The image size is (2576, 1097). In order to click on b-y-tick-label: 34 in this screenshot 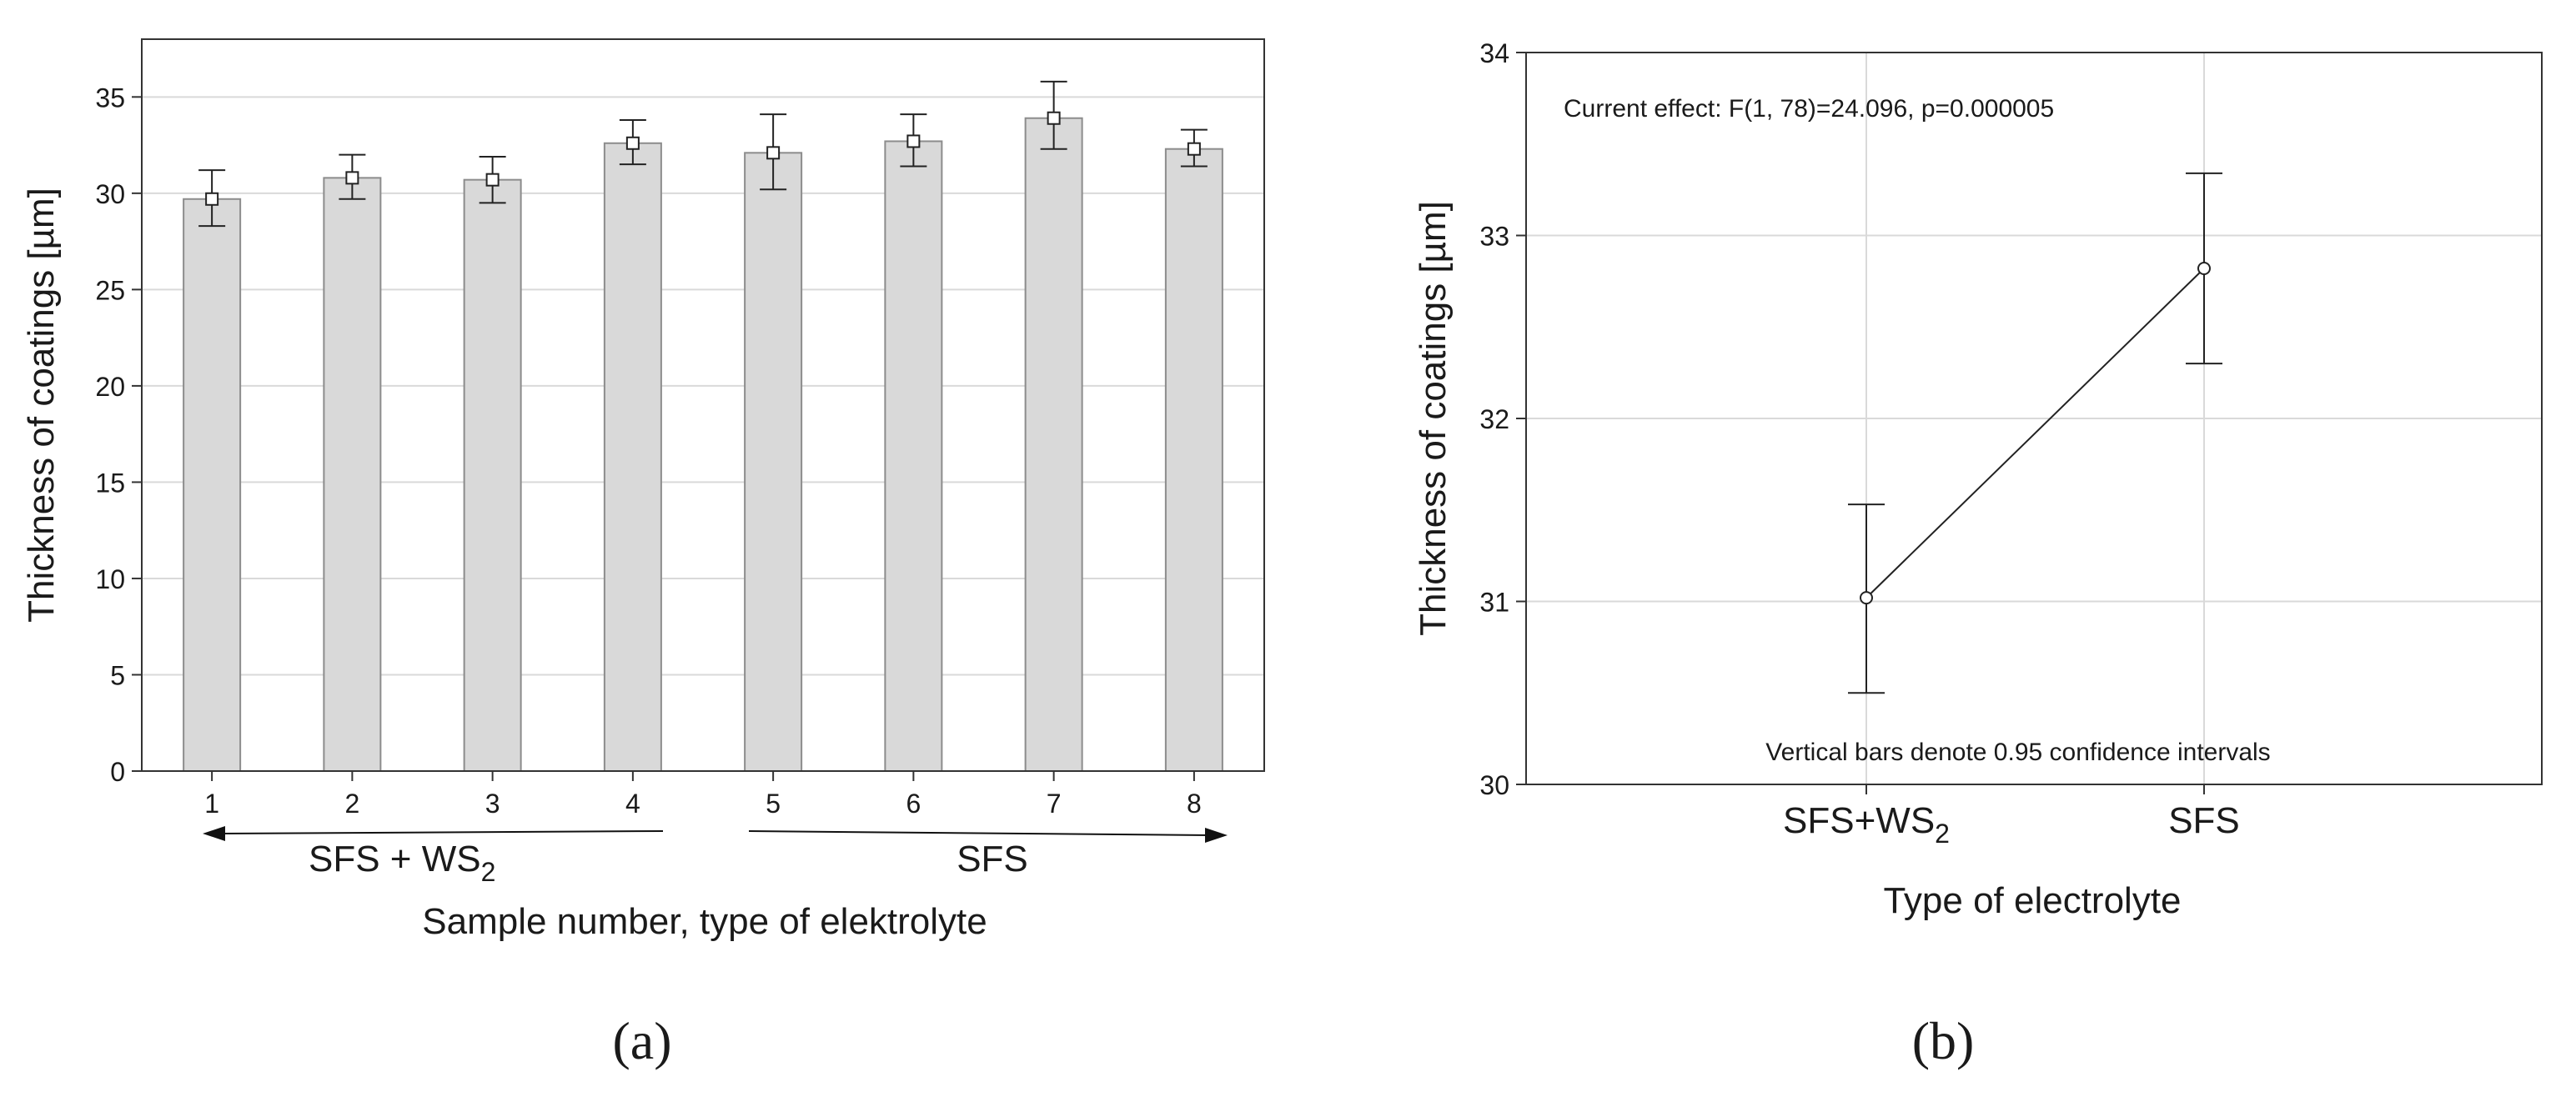, I will do `click(1494, 53)`.